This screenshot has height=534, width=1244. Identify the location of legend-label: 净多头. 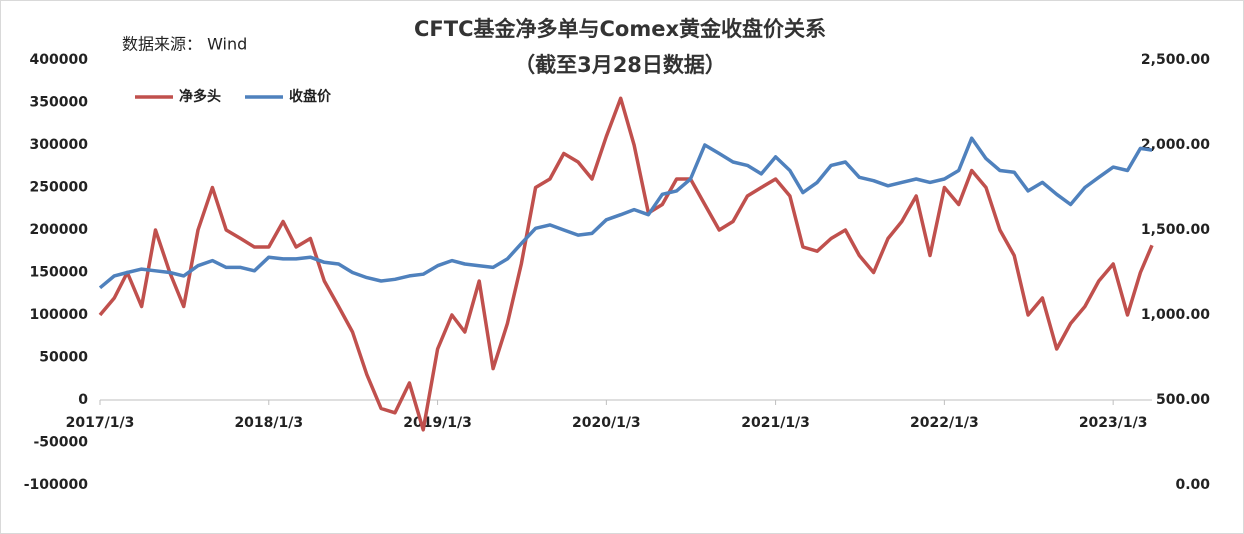
(200, 96).